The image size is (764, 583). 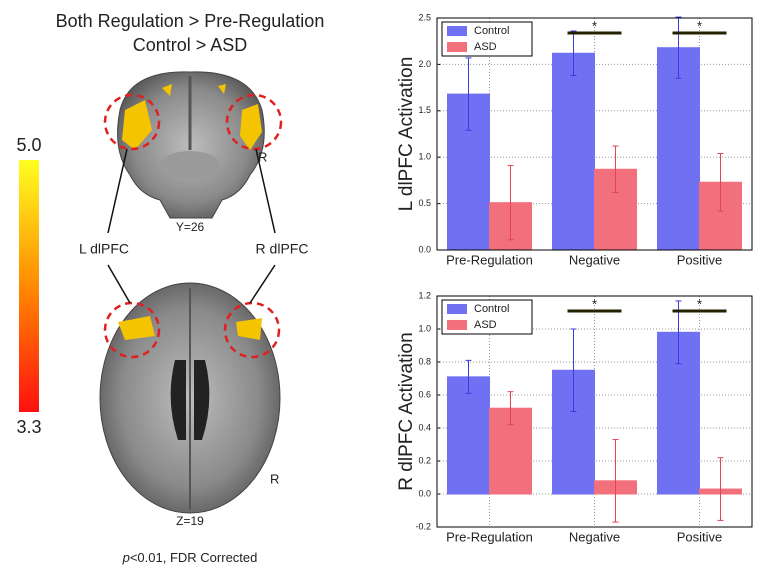 I want to click on y-tick-label: 2.5, so click(x=424, y=17).